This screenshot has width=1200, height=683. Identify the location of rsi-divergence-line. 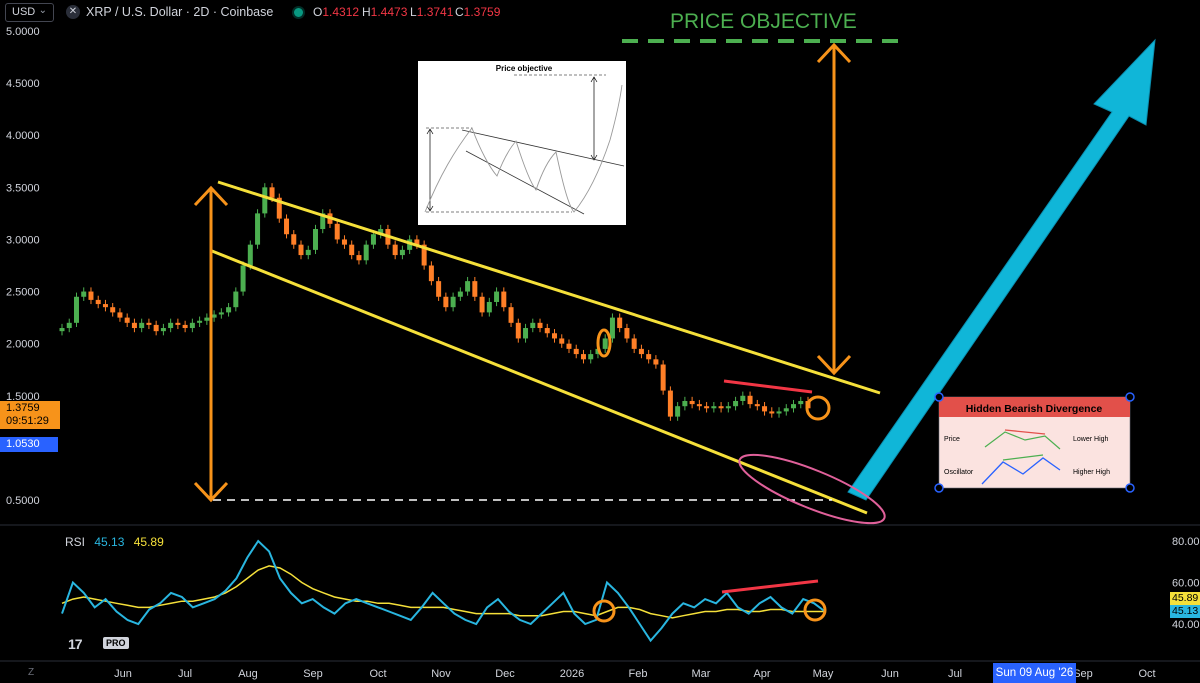
(770, 586).